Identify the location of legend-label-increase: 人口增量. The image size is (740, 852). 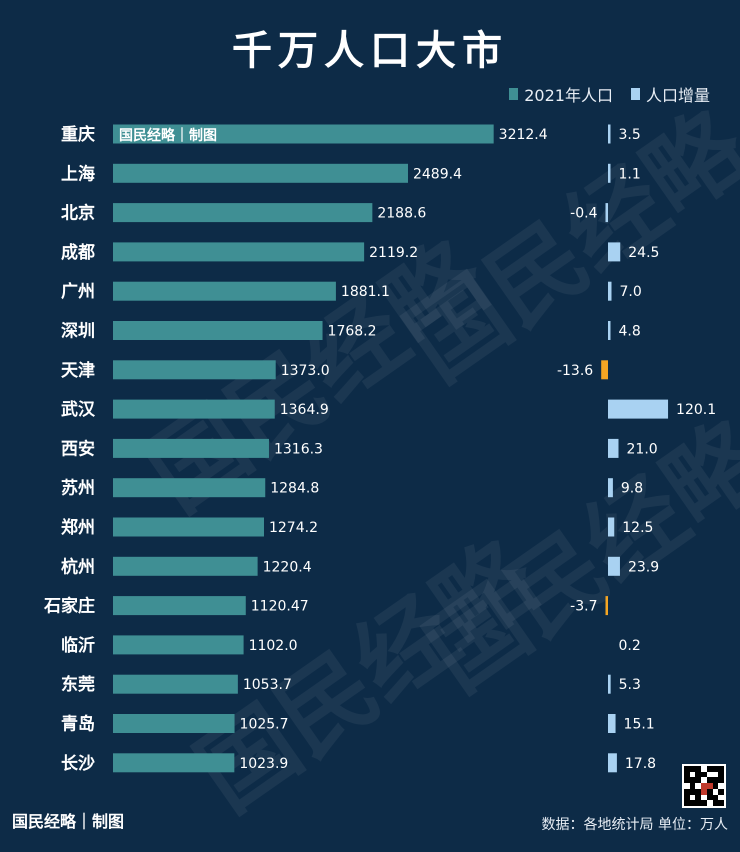
(677, 95).